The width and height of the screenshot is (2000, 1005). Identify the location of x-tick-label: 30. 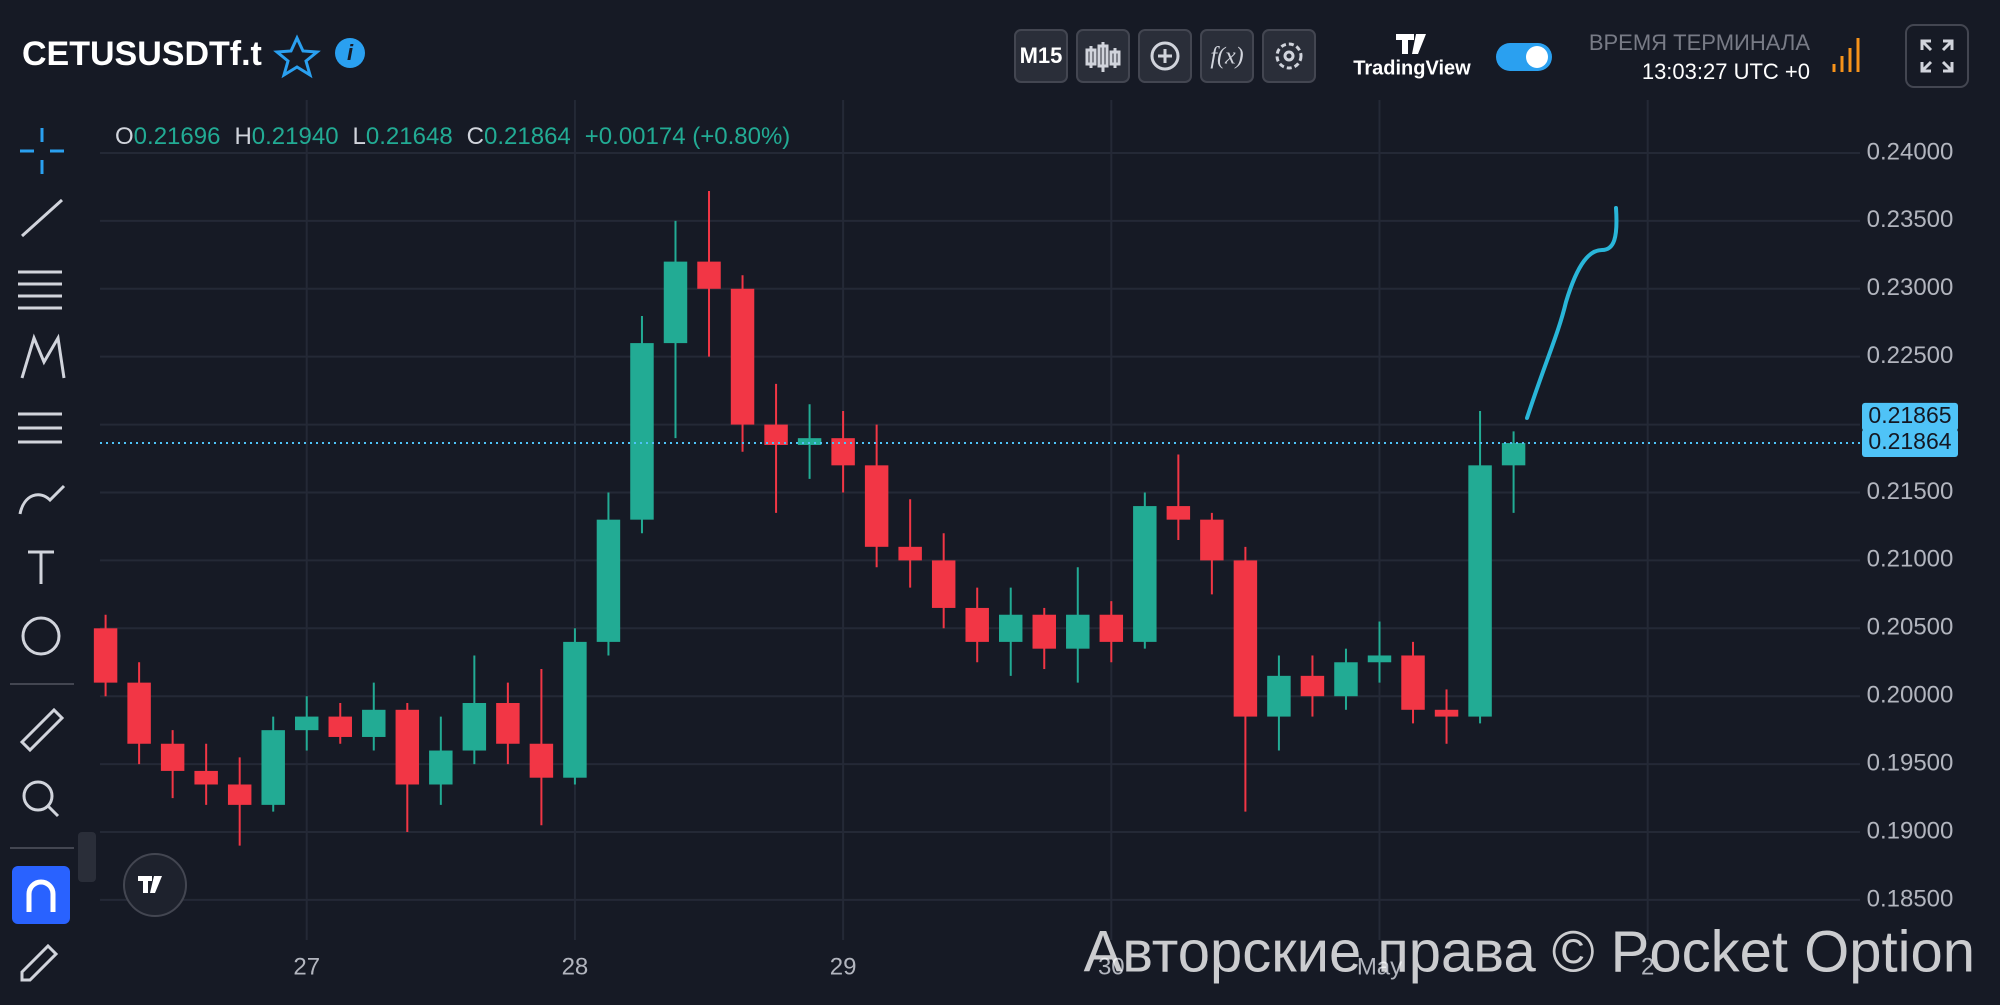
(1111, 966).